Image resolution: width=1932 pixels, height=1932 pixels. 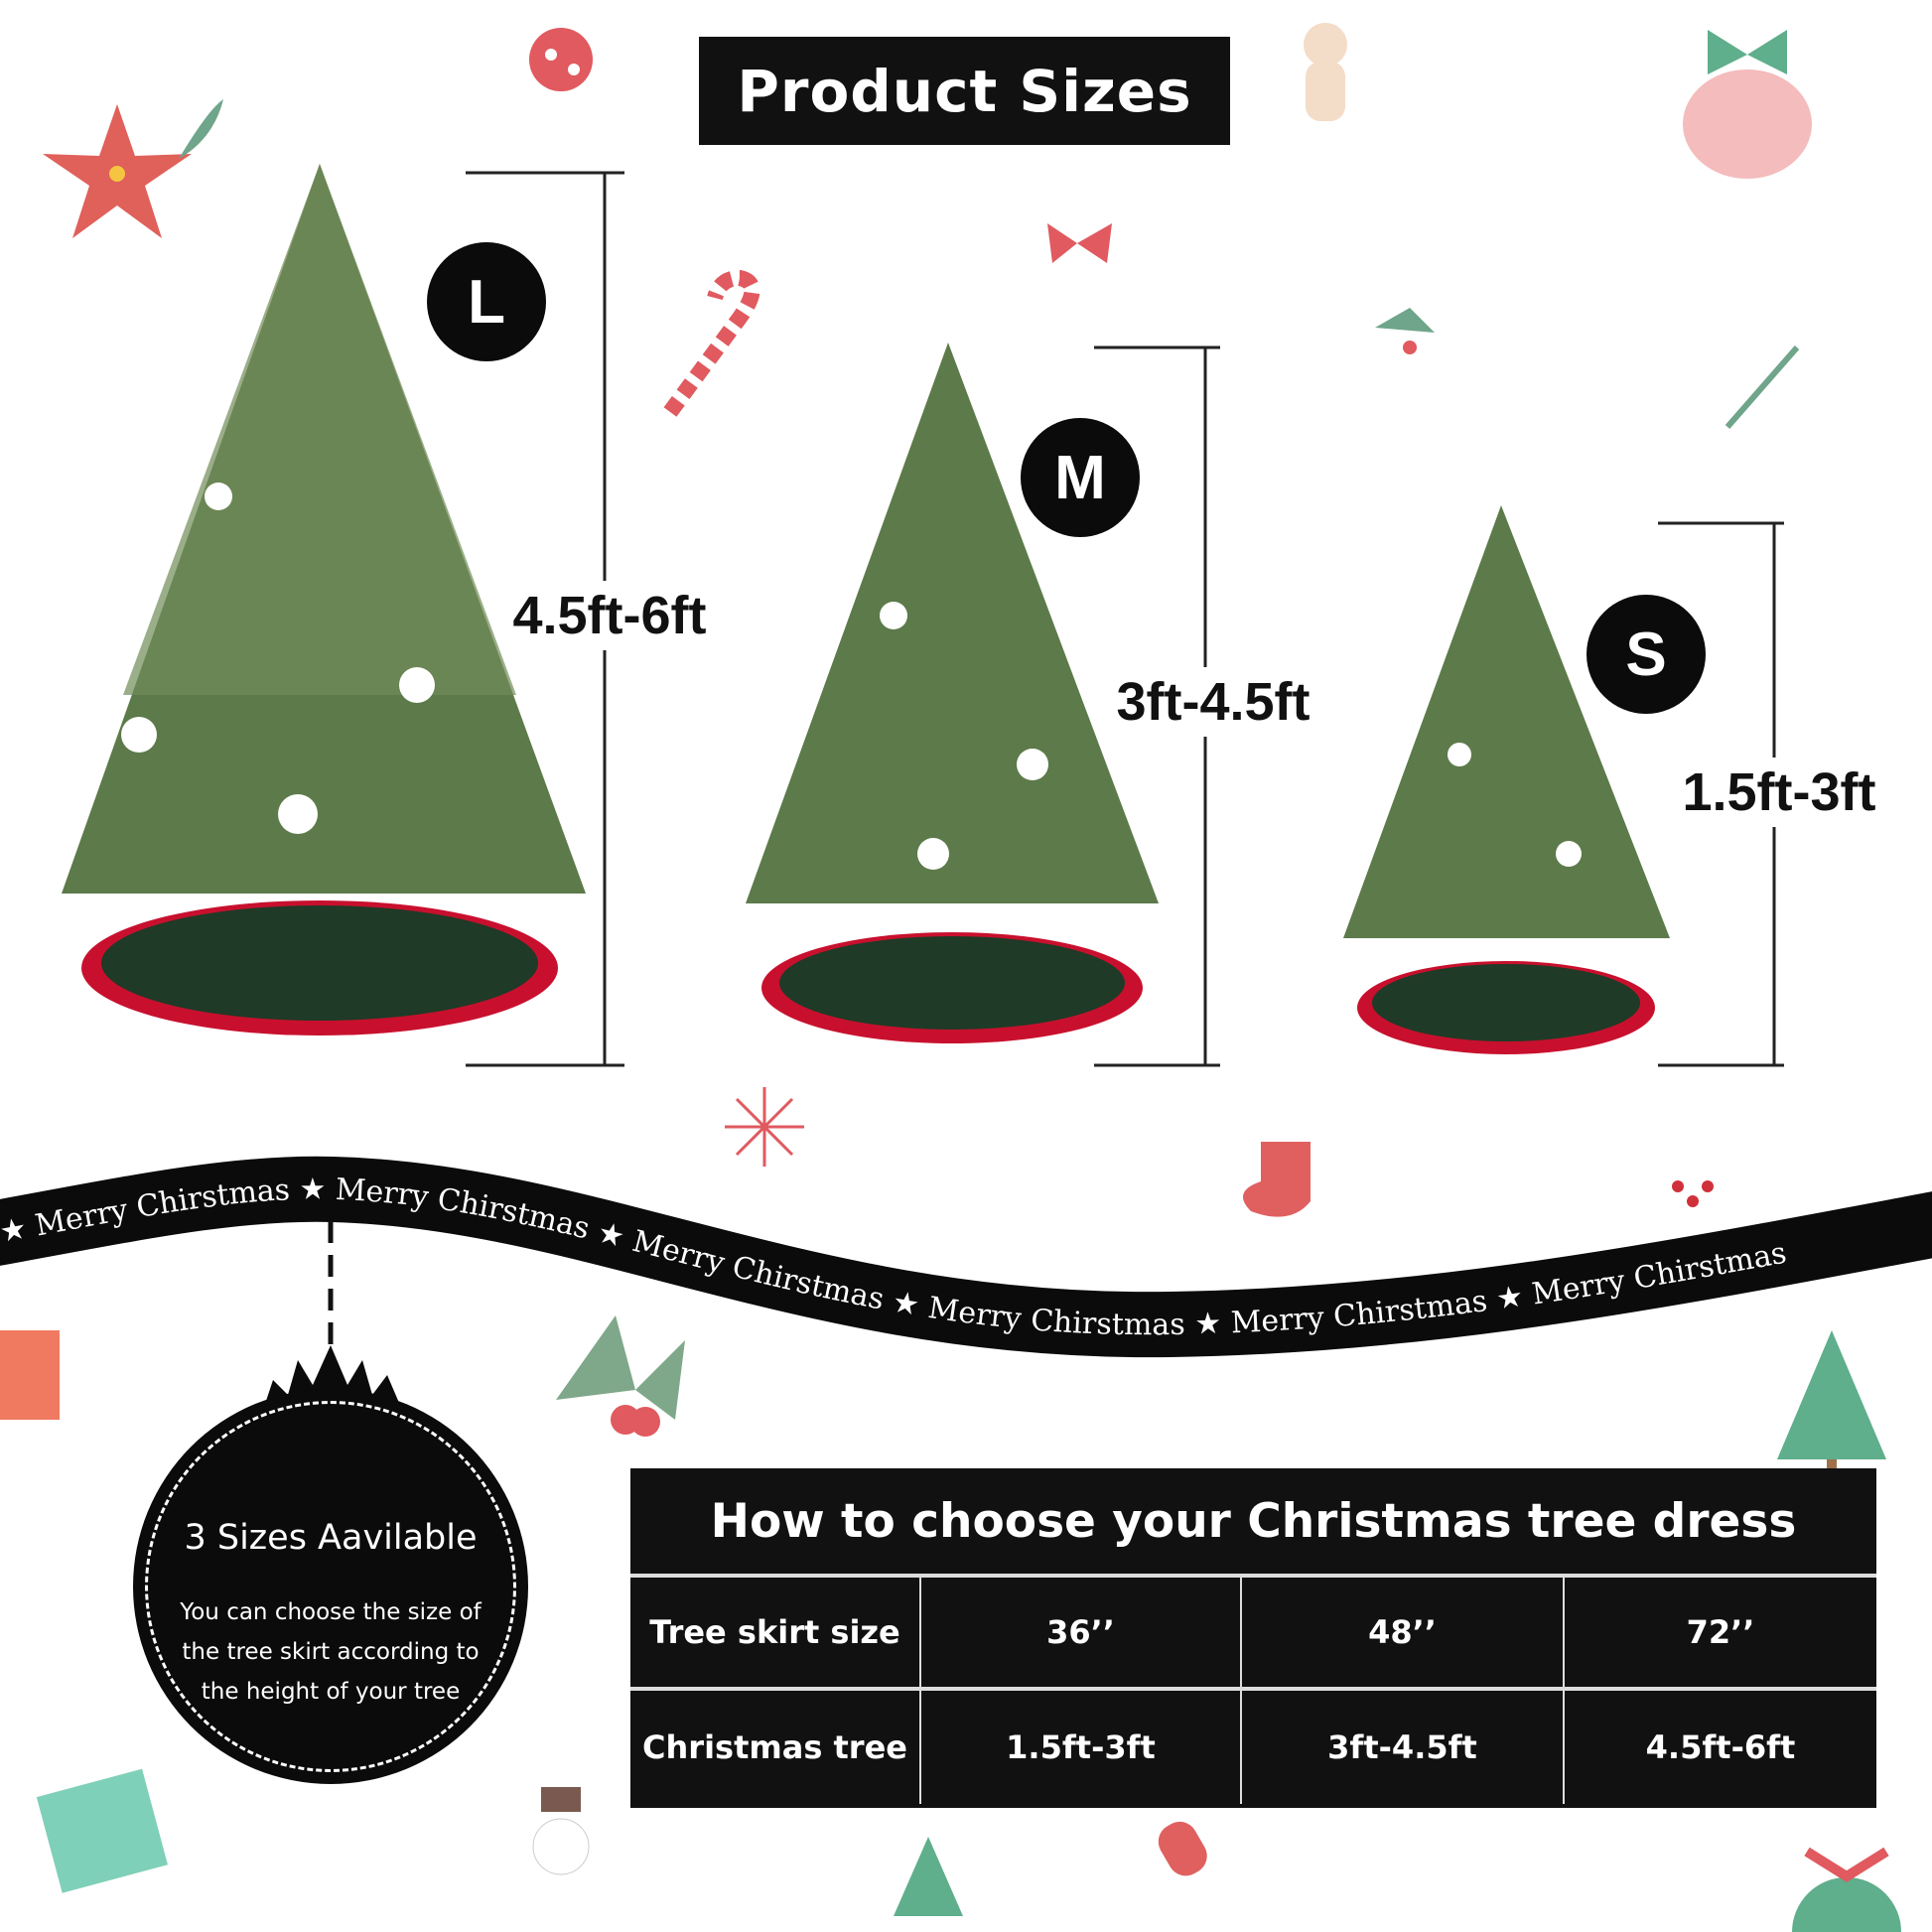 What do you see at coordinates (324, 599) in the screenshot?
I see `tree-large` at bounding box center [324, 599].